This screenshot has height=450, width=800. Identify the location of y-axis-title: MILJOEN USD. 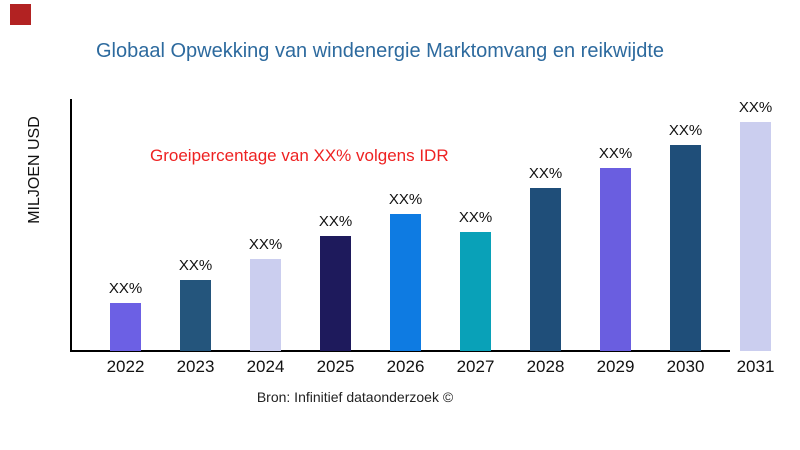
(34, 170).